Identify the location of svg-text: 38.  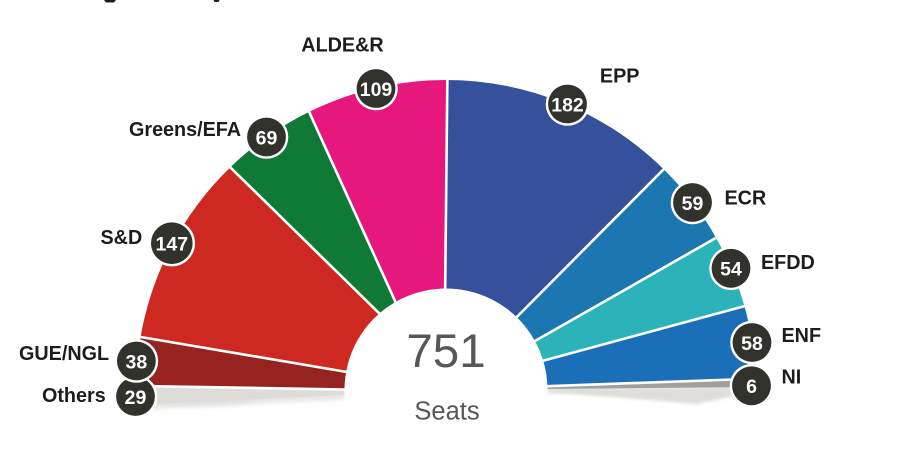
(137, 362).